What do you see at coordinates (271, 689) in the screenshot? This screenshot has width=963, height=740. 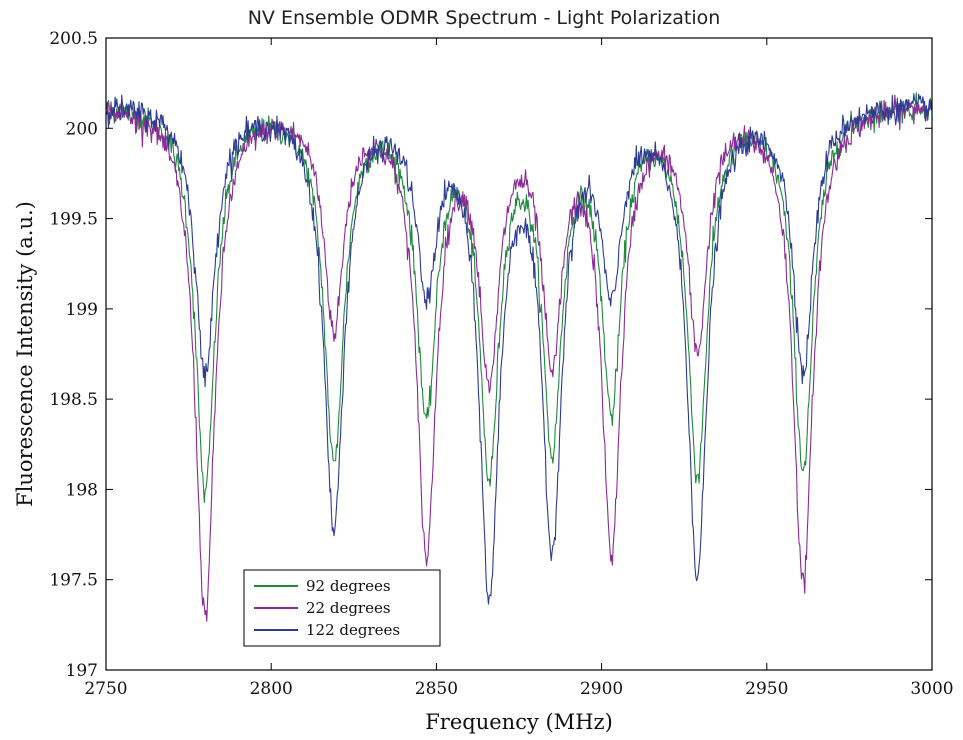 I see `x-tick-label: 2800` at bounding box center [271, 689].